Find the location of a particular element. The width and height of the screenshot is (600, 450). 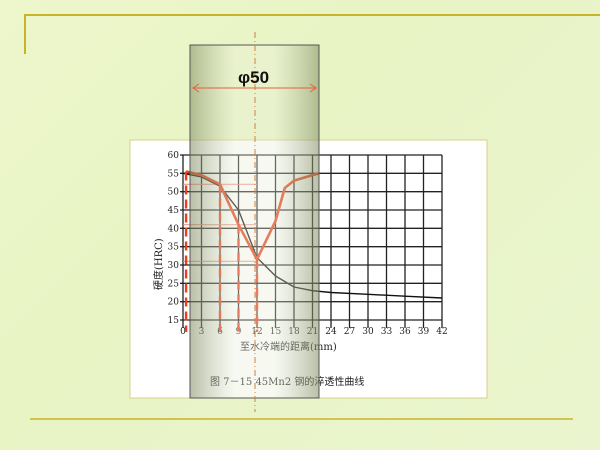

y-tick-label: 60 is located at coordinates (174, 156).